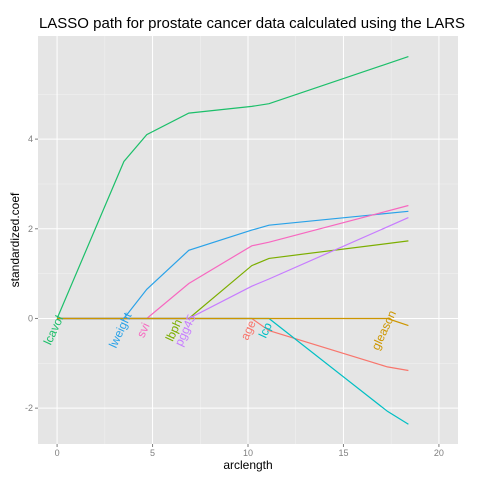 This screenshot has height=480, width=480. What do you see at coordinates (30, 139) in the screenshot?
I see `y-tick-label-3: 4` at bounding box center [30, 139].